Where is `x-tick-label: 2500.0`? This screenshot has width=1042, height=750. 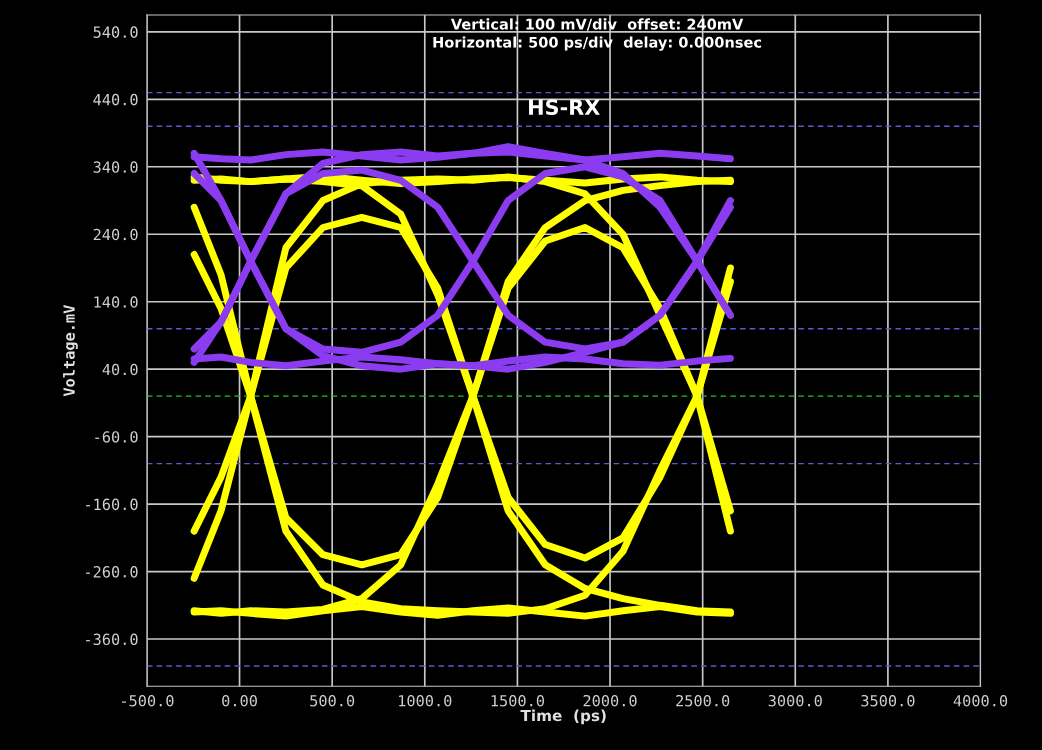
x-tick-label: 2500.0 is located at coordinates (703, 700).